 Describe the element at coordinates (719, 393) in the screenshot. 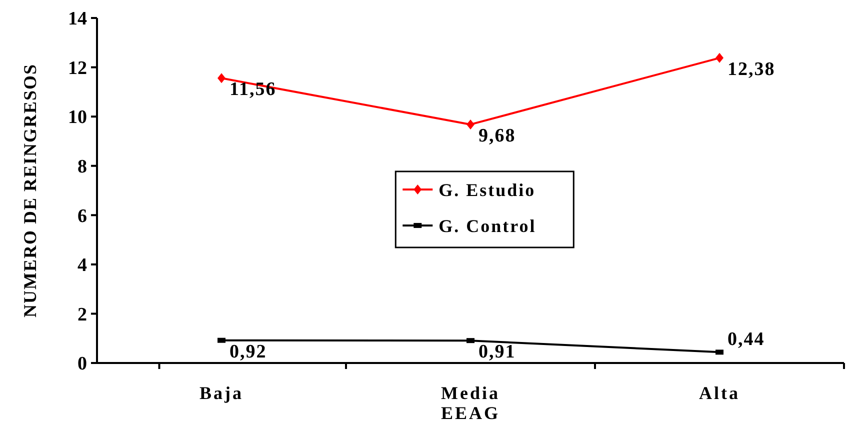

I see `x-tick-label: Alta` at that location.